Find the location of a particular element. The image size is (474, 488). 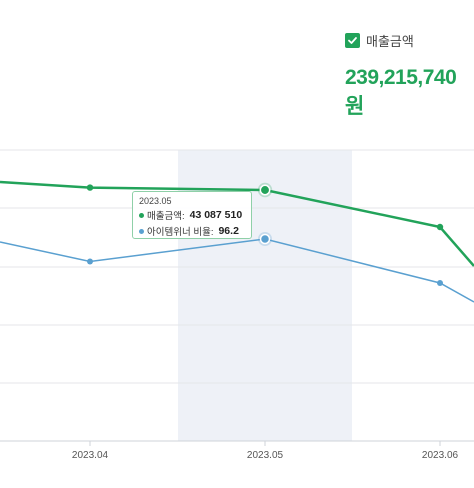

total-sales-amount: 239,215,740원 is located at coordinates (401, 92).